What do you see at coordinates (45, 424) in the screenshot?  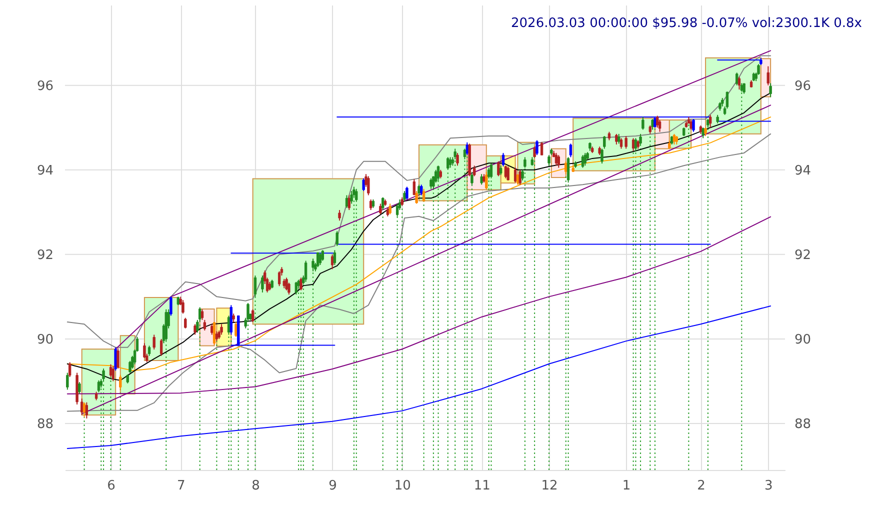 I see `y-tick-label: 88` at bounding box center [45, 424].